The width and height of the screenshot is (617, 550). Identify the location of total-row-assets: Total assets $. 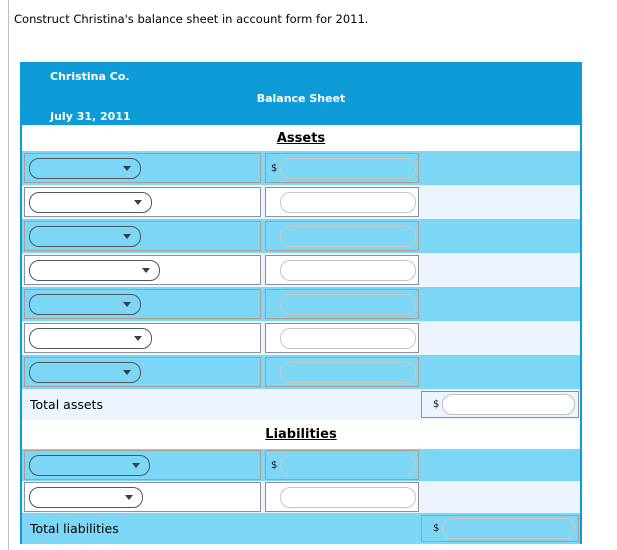
(301, 404).